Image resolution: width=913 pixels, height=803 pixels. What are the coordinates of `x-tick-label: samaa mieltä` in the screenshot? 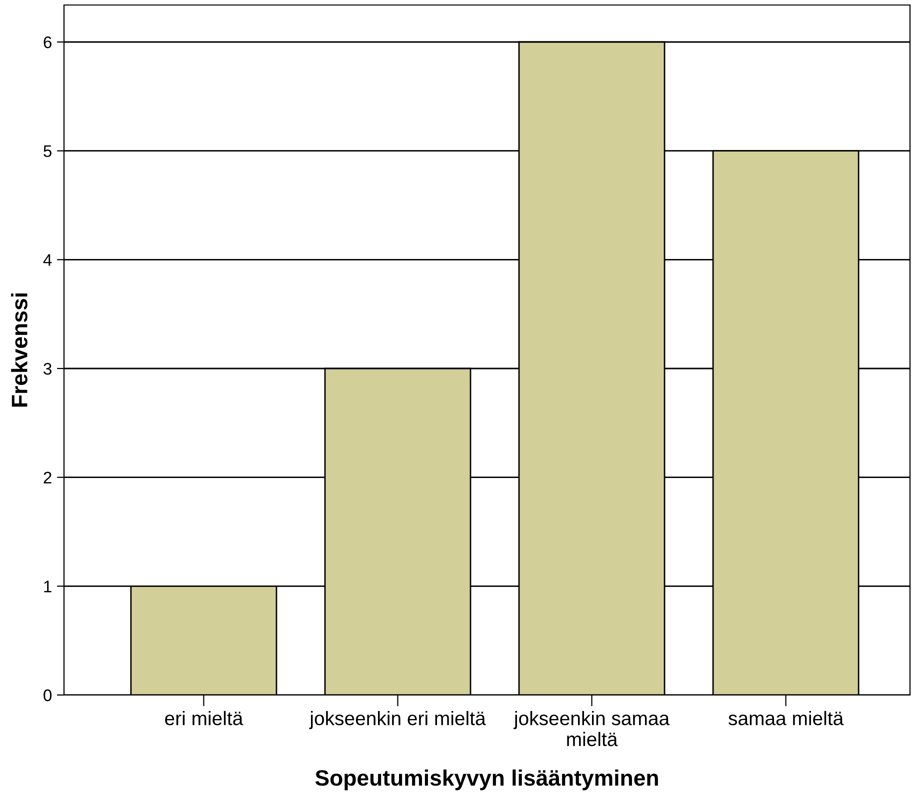 It's located at (786, 718).